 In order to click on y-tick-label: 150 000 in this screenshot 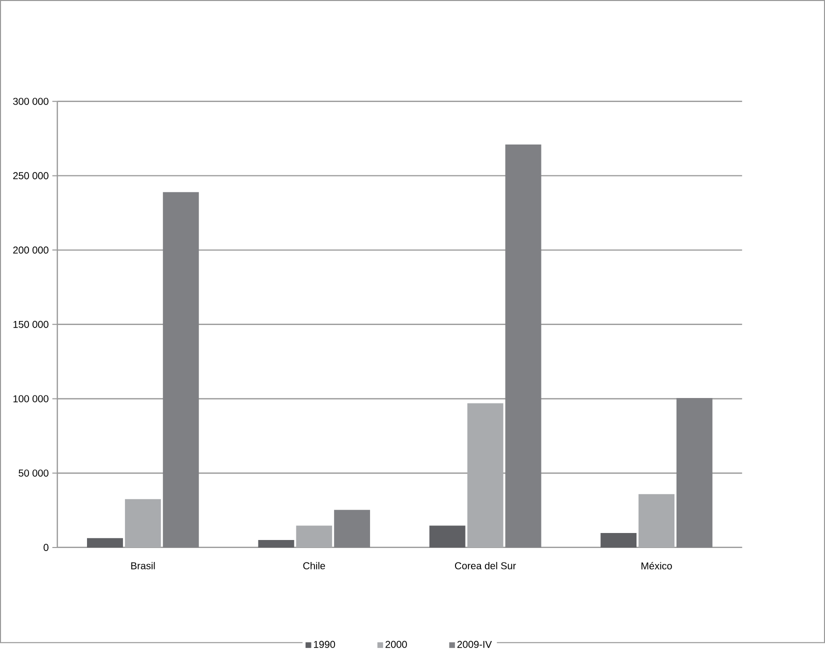, I will do `click(30, 324)`.